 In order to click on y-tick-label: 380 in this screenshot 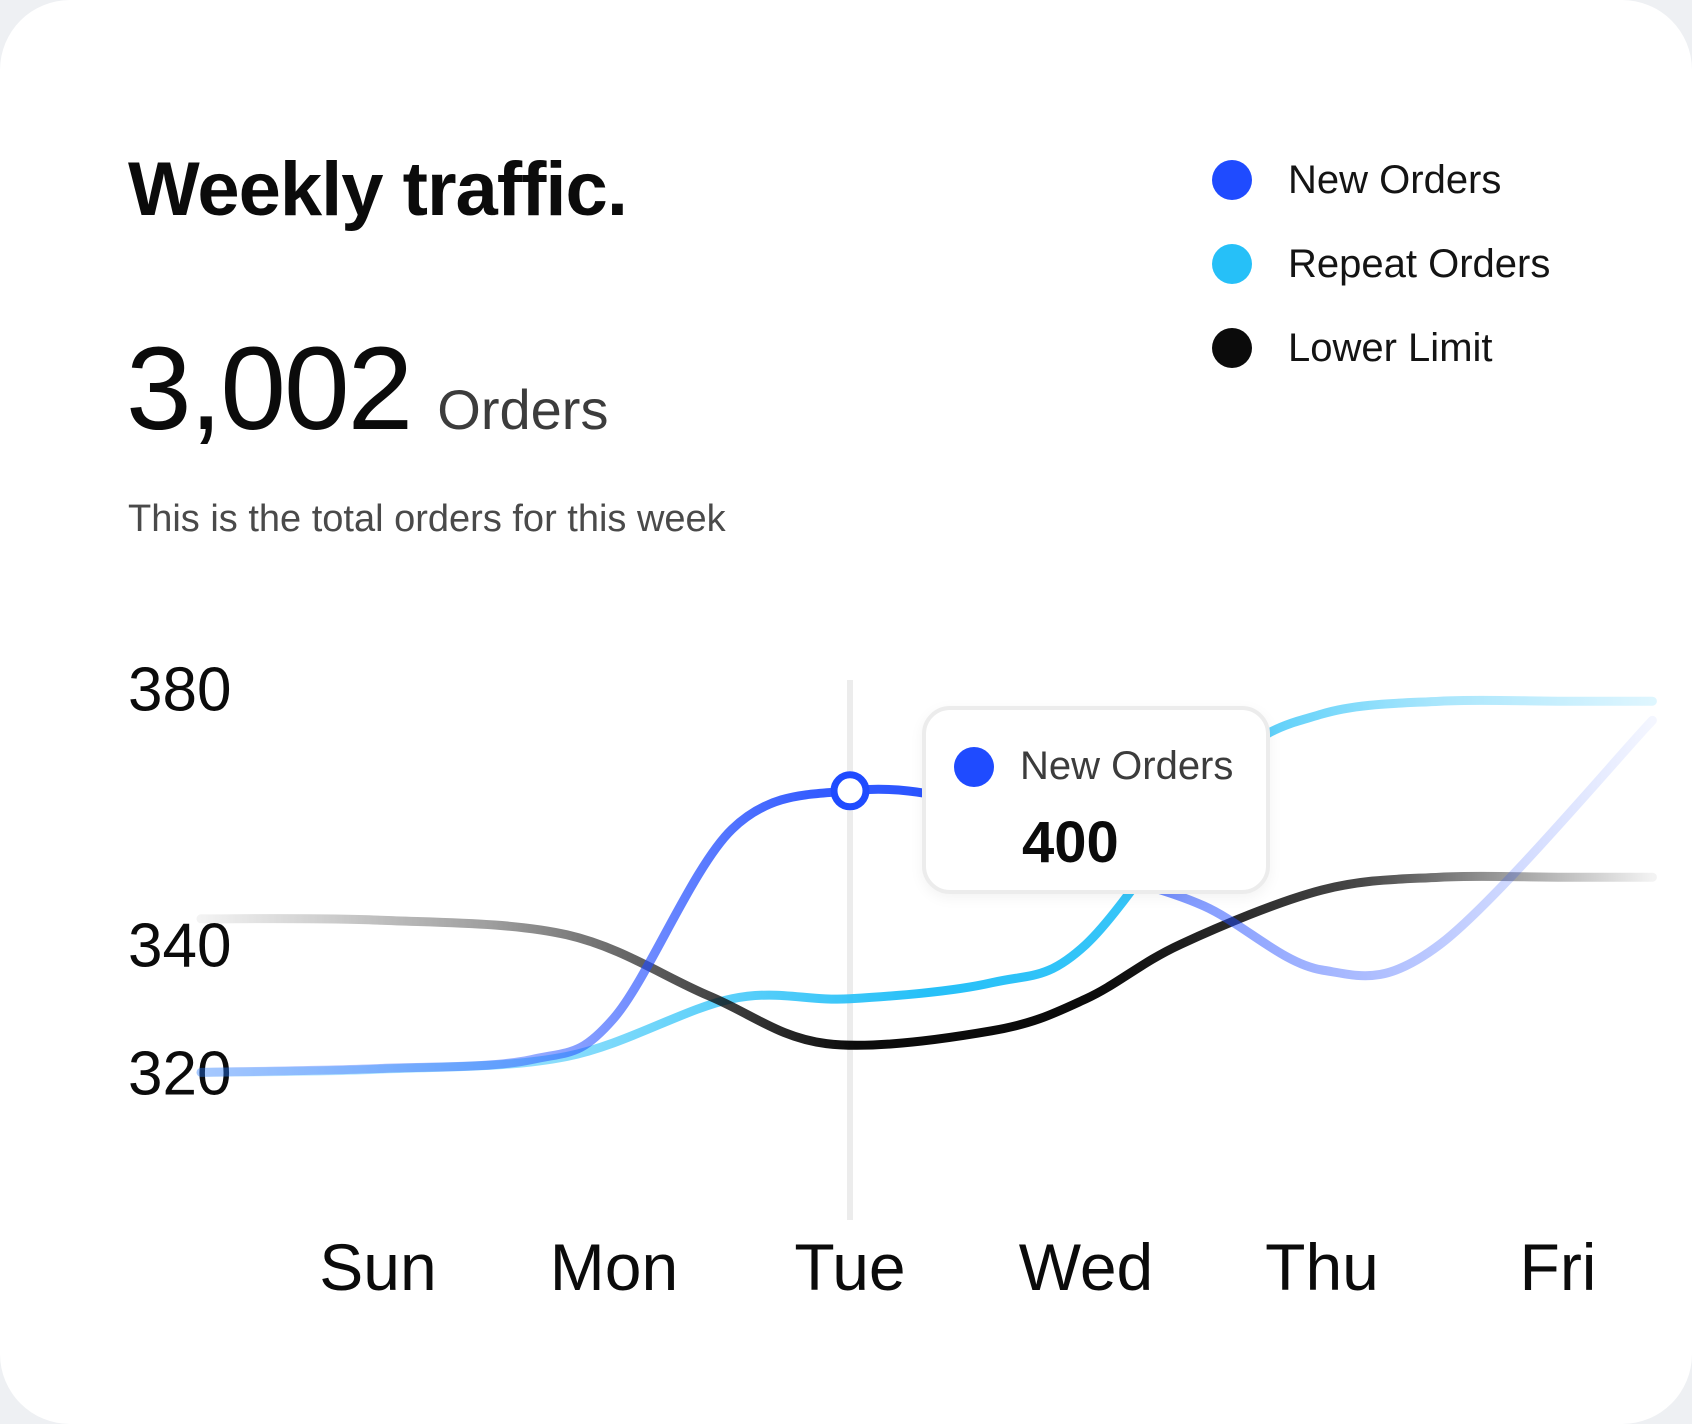, I will do `click(179, 689)`.